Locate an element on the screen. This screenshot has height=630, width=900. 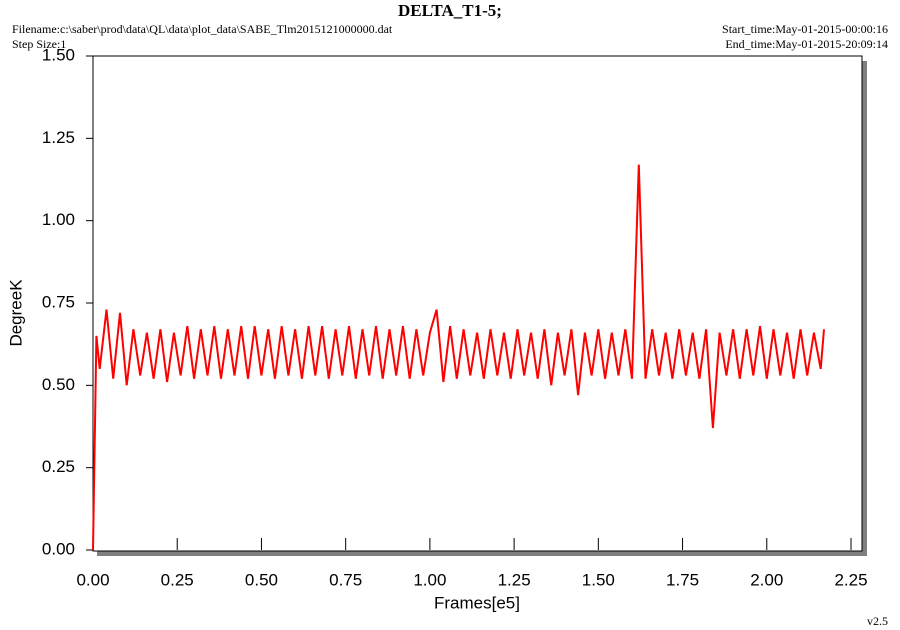
x-tick-label: 1.25 is located at coordinates (514, 579).